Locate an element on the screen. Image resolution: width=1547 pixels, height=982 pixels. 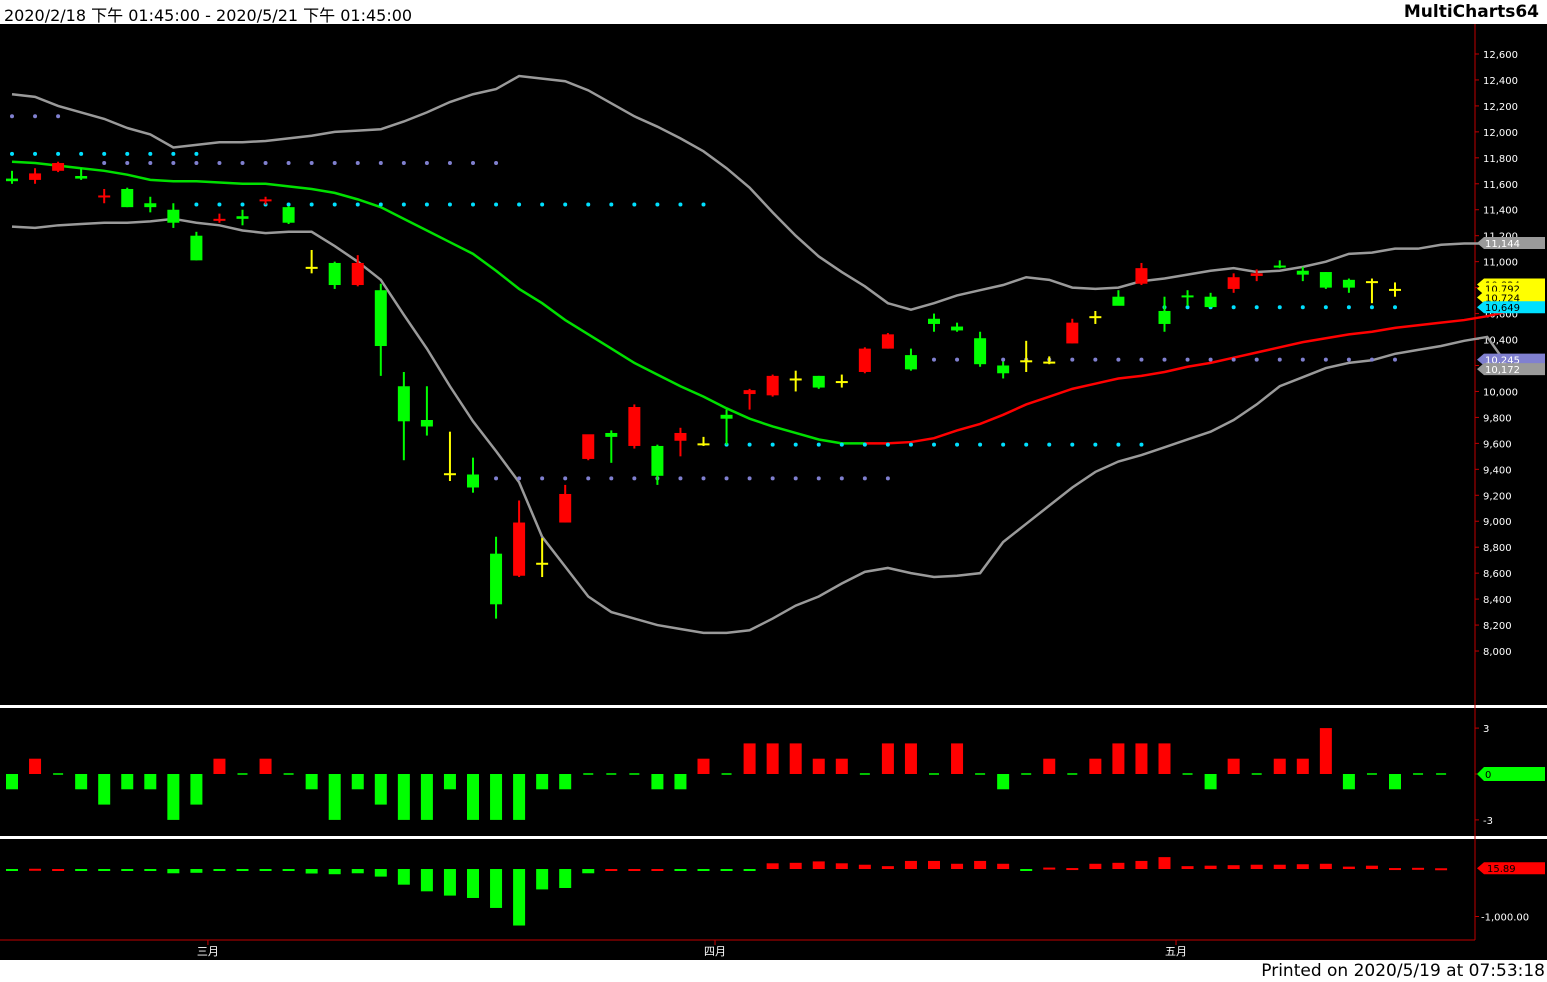
y-tick-label: 8,800 is located at coordinates (1497, 548).